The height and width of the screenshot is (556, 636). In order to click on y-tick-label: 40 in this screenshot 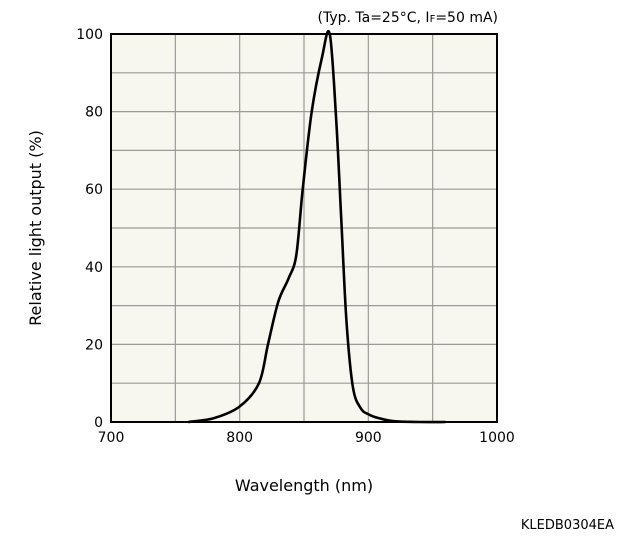, I will do `click(94, 268)`.